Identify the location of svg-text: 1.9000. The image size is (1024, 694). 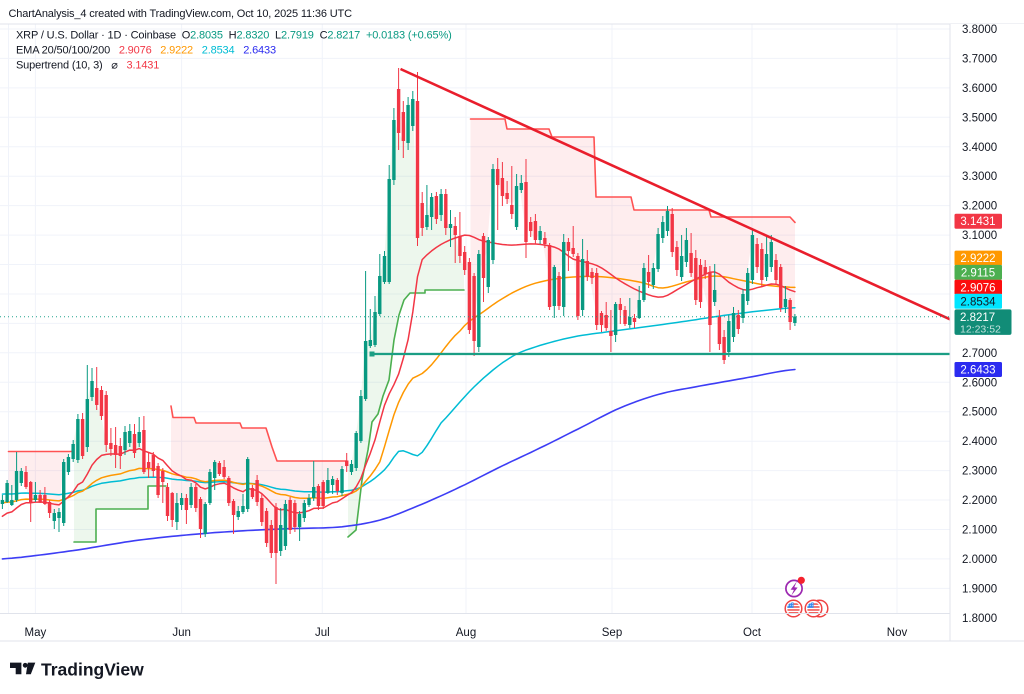
(979, 589).